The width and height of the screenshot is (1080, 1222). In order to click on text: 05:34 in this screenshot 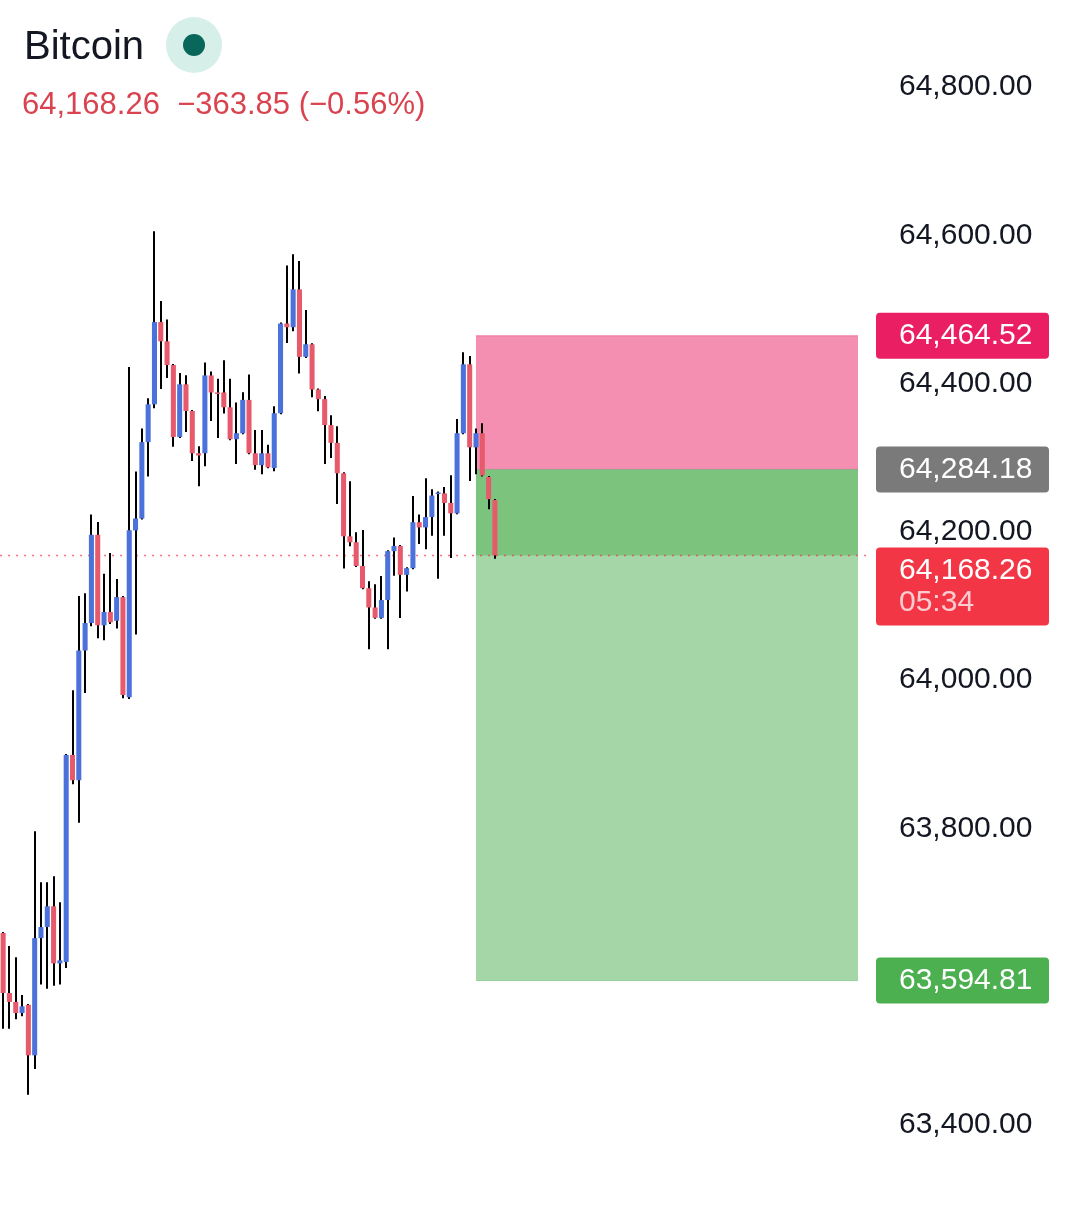, I will do `click(937, 600)`.